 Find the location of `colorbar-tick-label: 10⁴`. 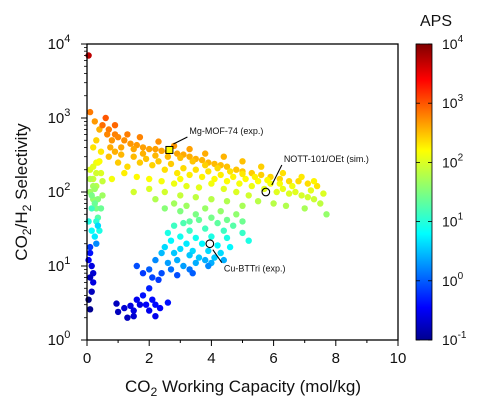

colorbar-tick-label: 10⁴ is located at coordinates (453, 43).